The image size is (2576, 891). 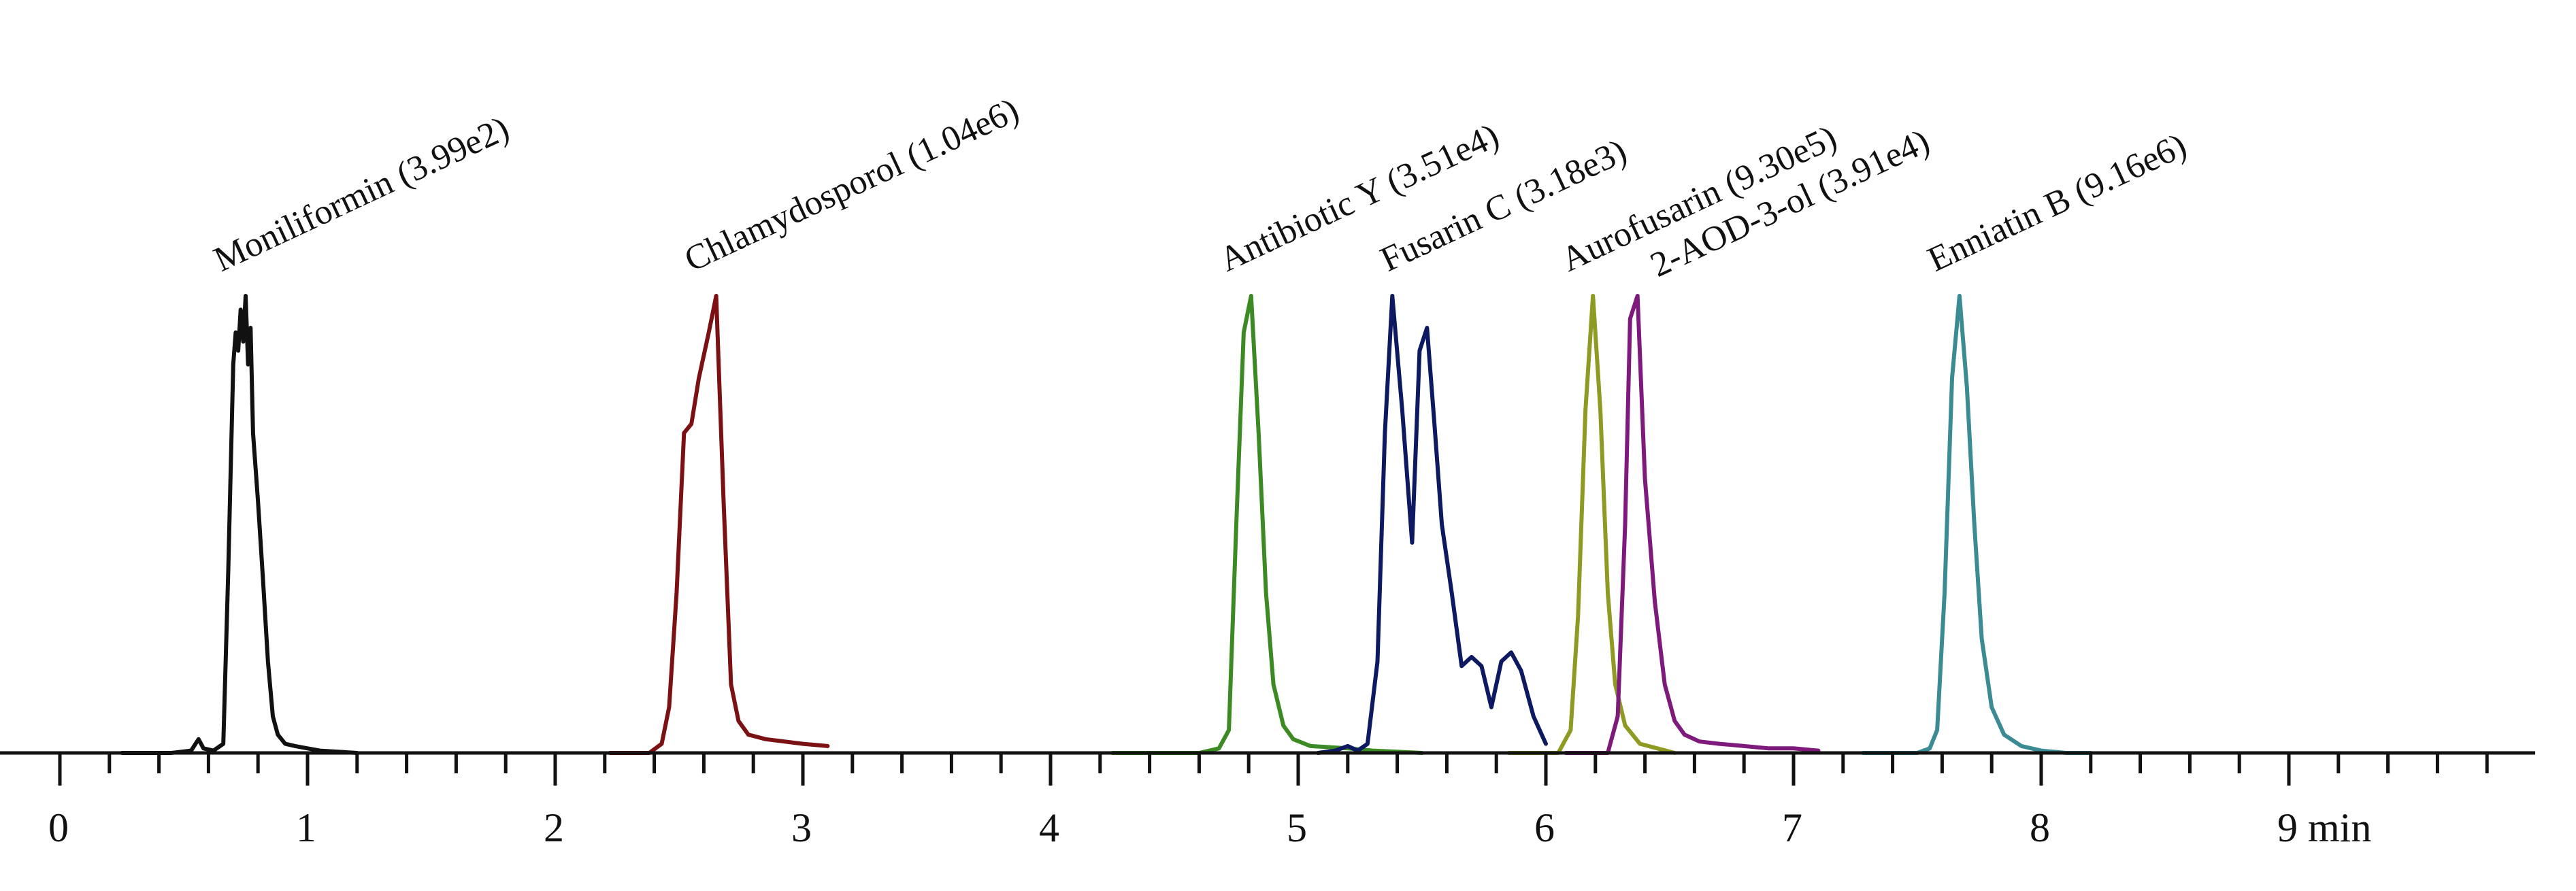 What do you see at coordinates (1592, 524) in the screenshot?
I see `trace-aurofusarin-9-30e5` at bounding box center [1592, 524].